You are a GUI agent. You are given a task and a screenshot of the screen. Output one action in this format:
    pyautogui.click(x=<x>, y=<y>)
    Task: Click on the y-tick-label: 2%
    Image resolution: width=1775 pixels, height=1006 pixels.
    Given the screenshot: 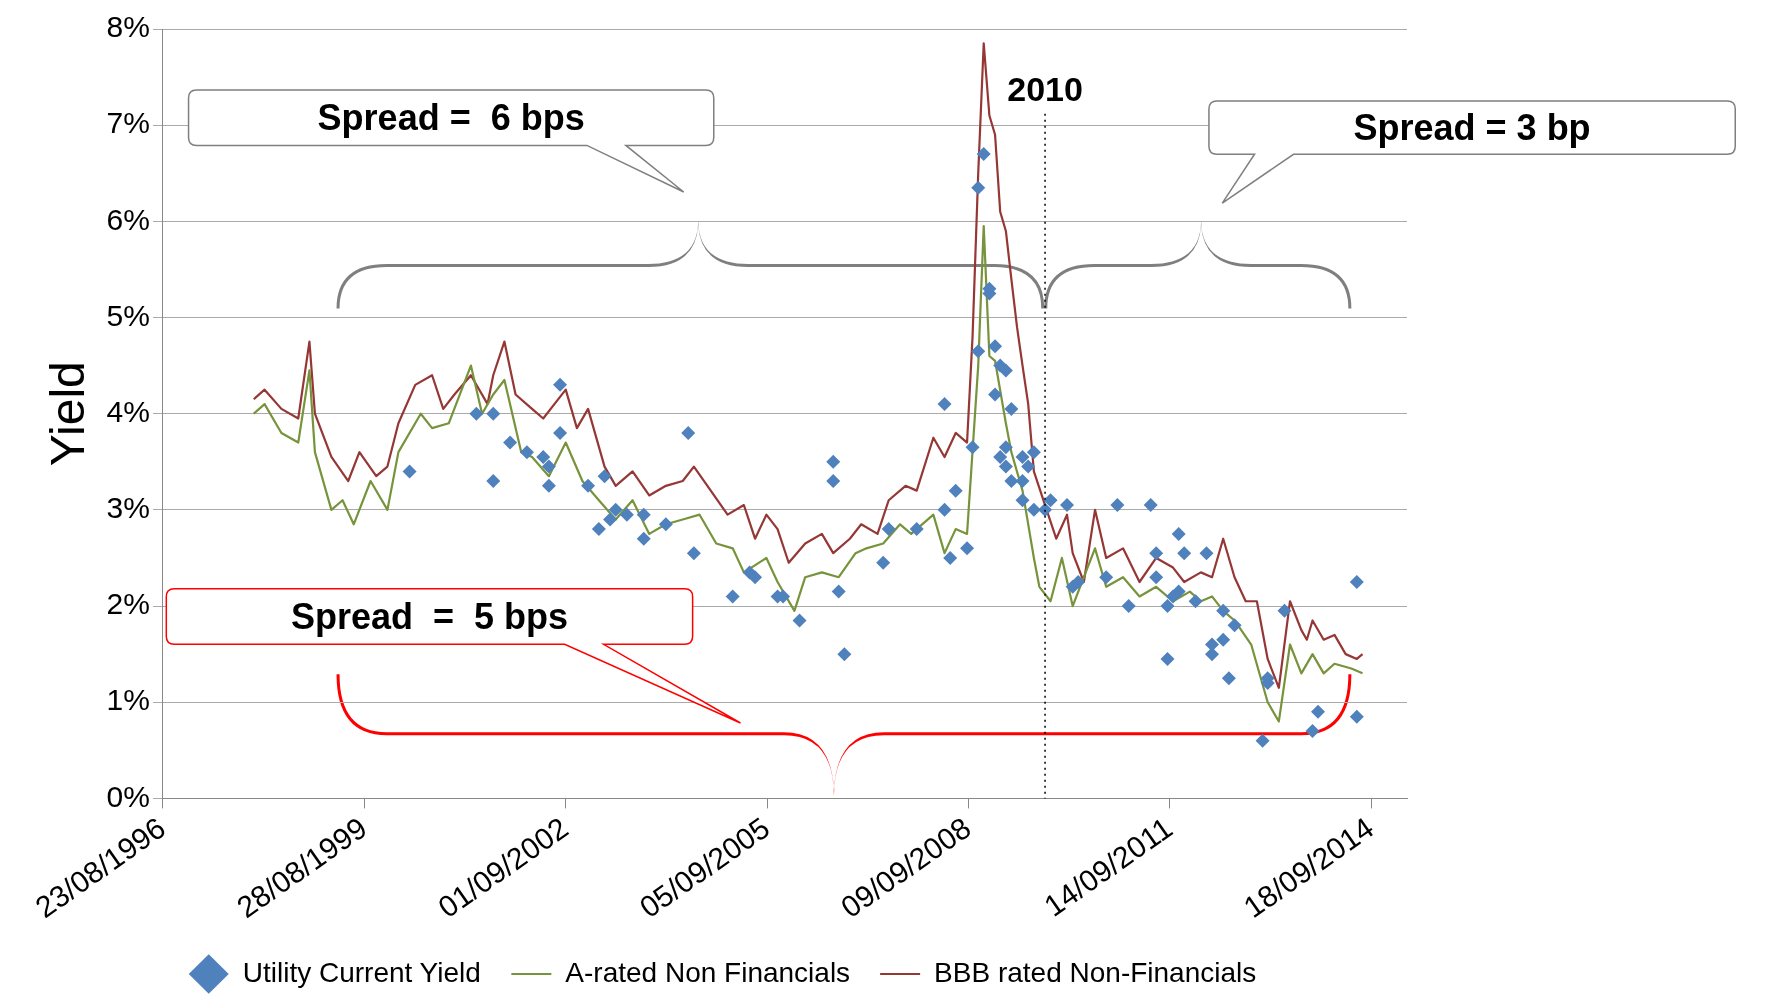 What is the action you would take?
    pyautogui.click(x=128, y=604)
    